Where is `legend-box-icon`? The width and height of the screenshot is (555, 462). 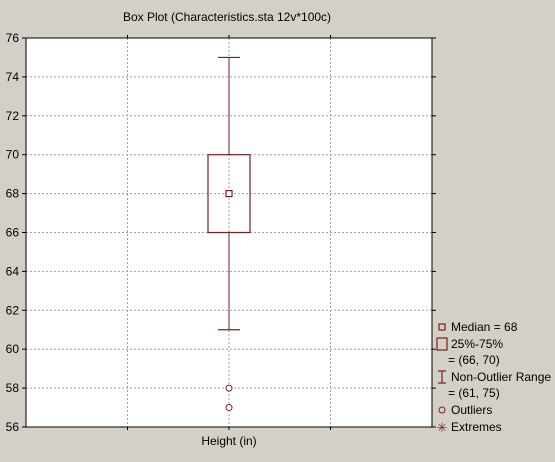
legend-box-icon is located at coordinates (442, 344).